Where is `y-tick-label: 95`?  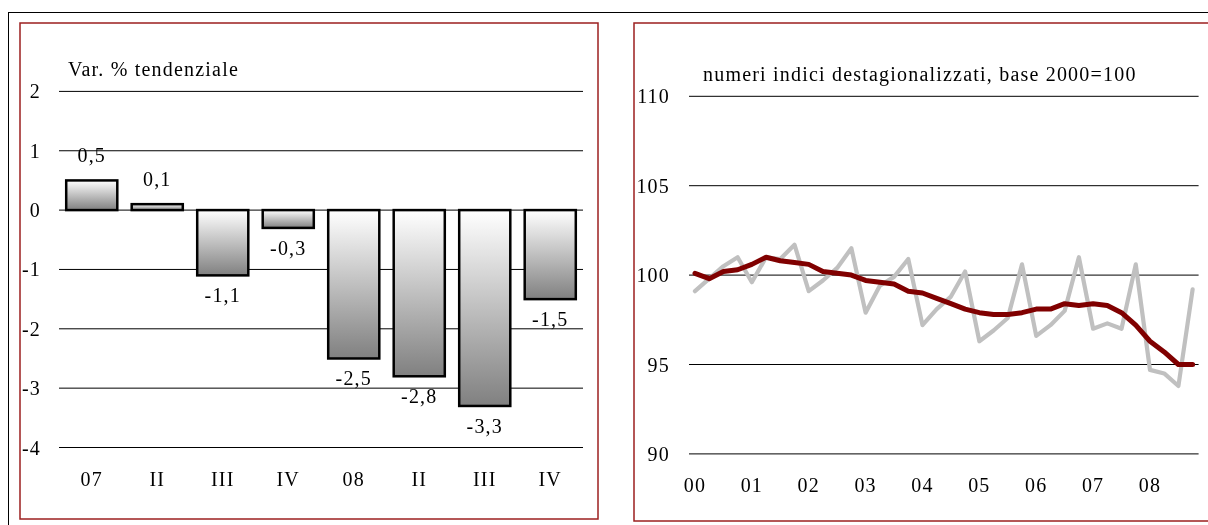 y-tick-label: 95 is located at coordinates (658, 364).